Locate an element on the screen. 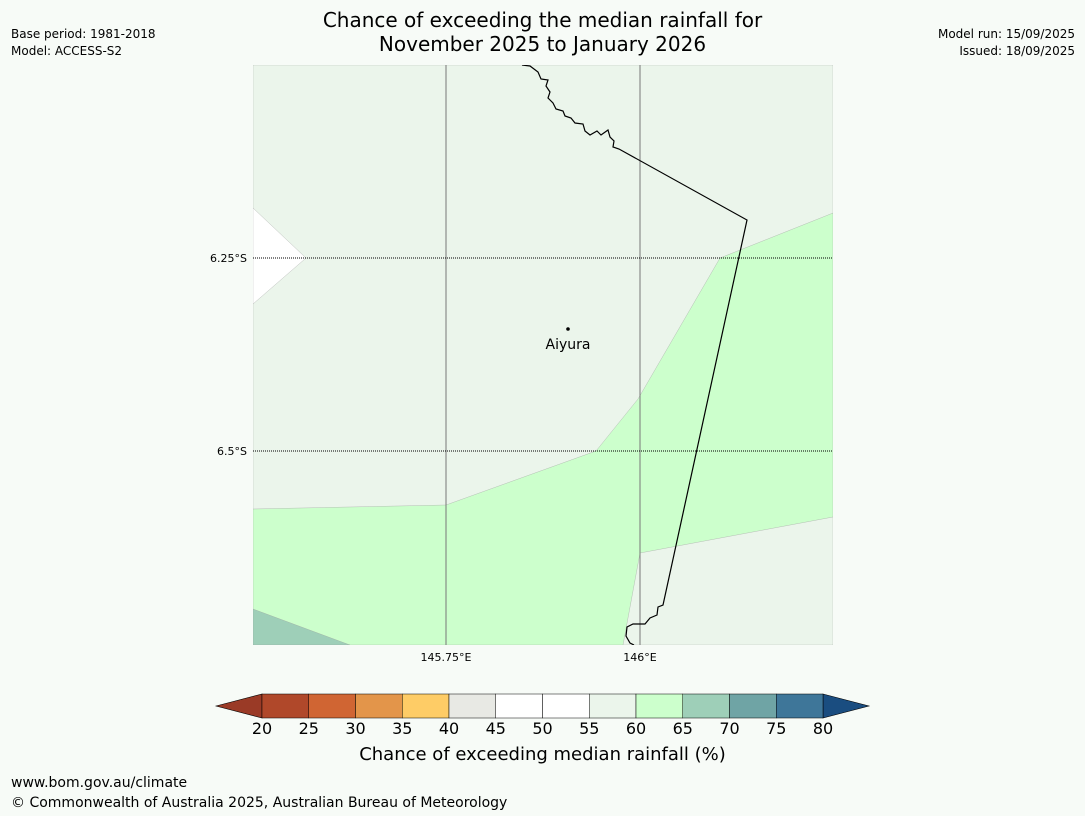  model-run-text: Model run: 15/09/2025 is located at coordinates (1006, 34).